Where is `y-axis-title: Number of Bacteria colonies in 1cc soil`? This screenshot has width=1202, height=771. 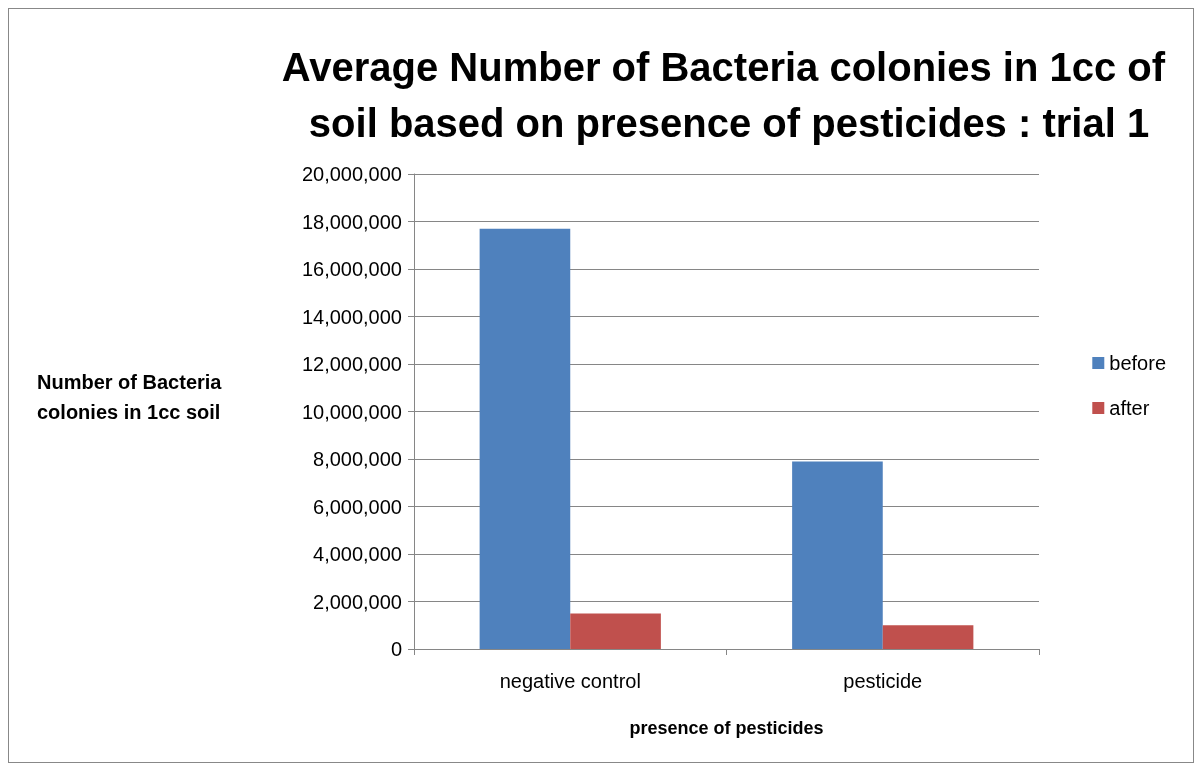
y-axis-title: Number of Bacteria colonies in 1cc soil is located at coordinates (132, 397).